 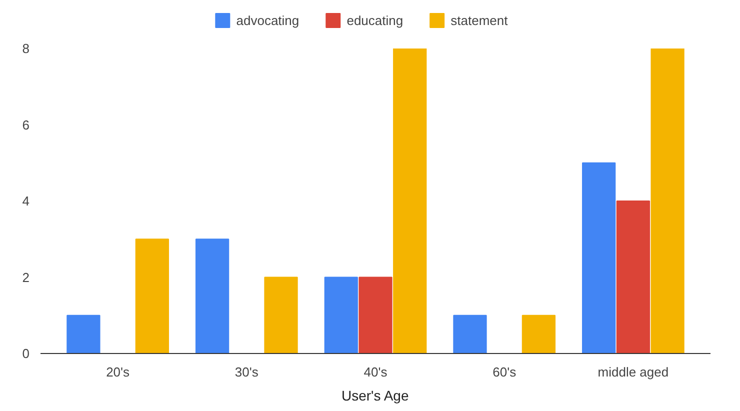 I want to click on y-tick-label: 4, so click(x=26, y=201).